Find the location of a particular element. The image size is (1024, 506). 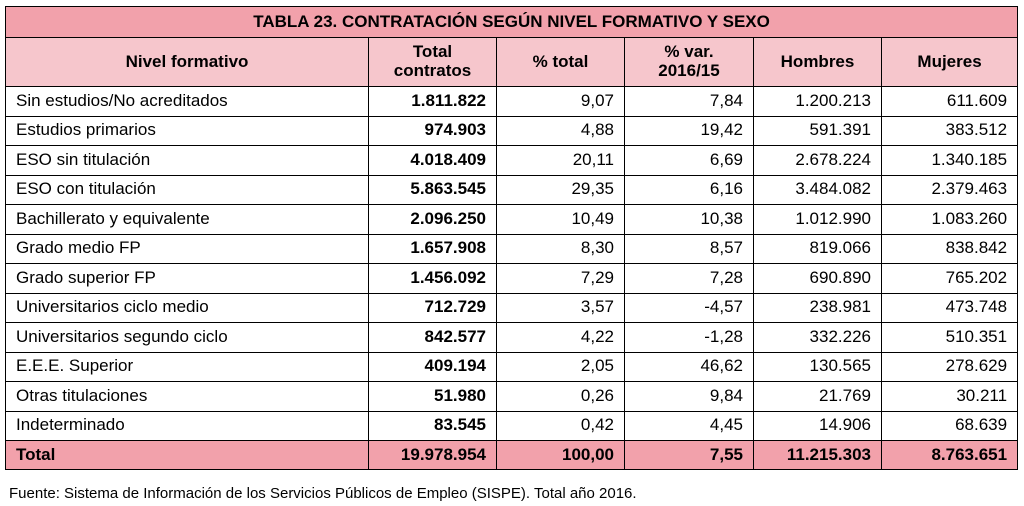

cell-pct-total: 0,42 is located at coordinates (560, 425).